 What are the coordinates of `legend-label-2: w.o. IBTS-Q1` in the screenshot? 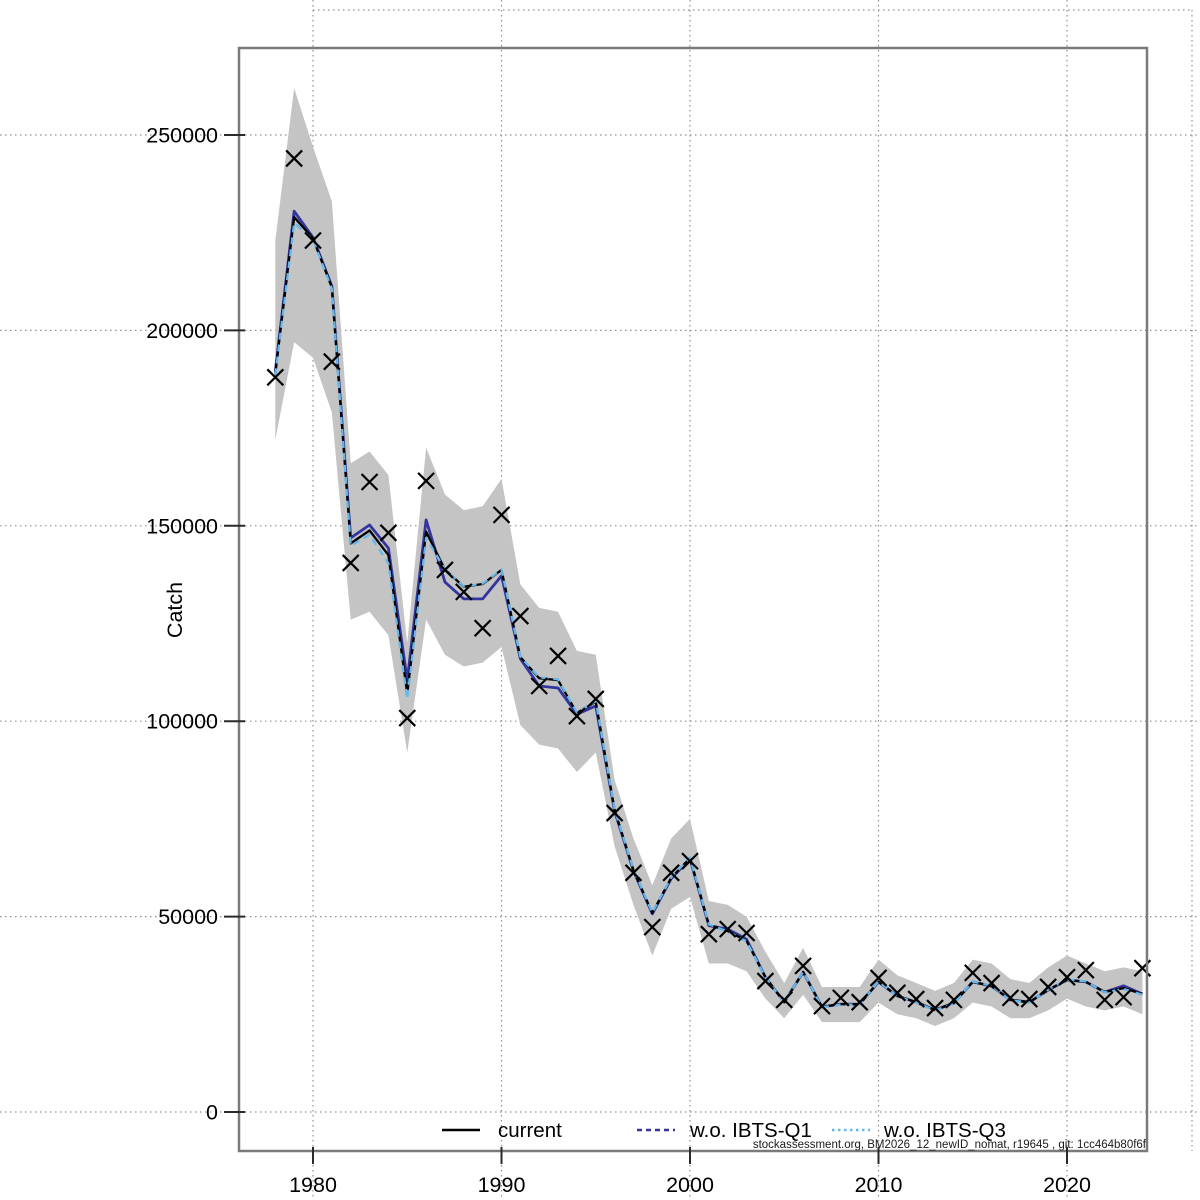 It's located at (750, 1130).